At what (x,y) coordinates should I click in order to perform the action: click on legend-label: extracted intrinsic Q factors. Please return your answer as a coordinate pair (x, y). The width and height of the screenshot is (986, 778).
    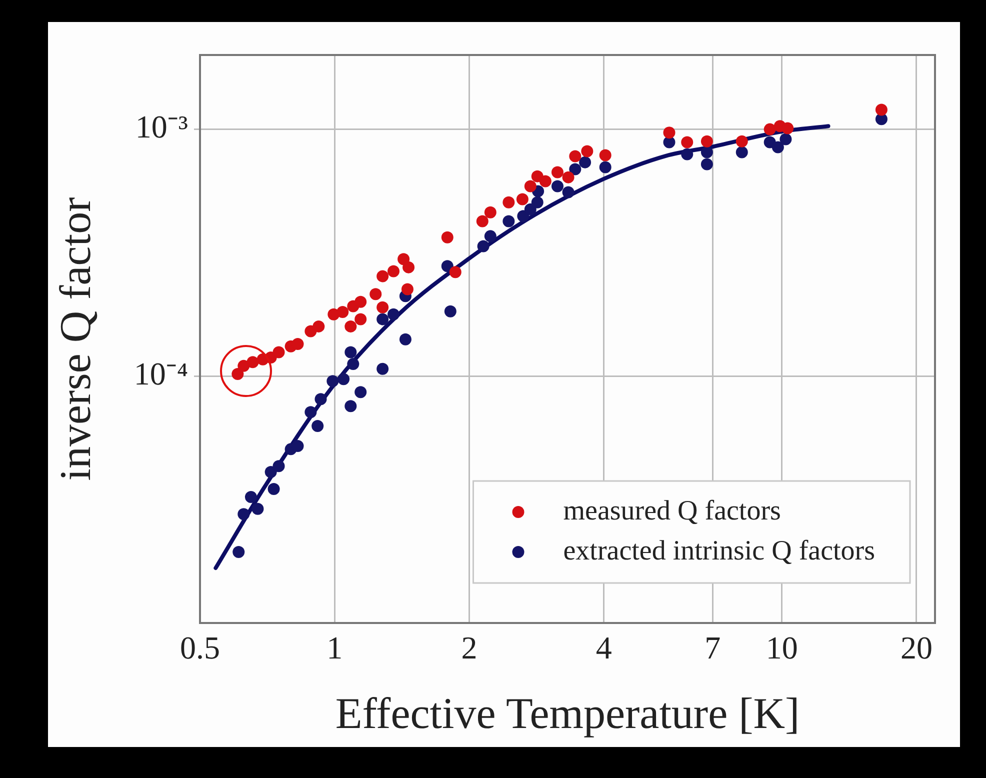
    Looking at the image, I should click on (719, 550).